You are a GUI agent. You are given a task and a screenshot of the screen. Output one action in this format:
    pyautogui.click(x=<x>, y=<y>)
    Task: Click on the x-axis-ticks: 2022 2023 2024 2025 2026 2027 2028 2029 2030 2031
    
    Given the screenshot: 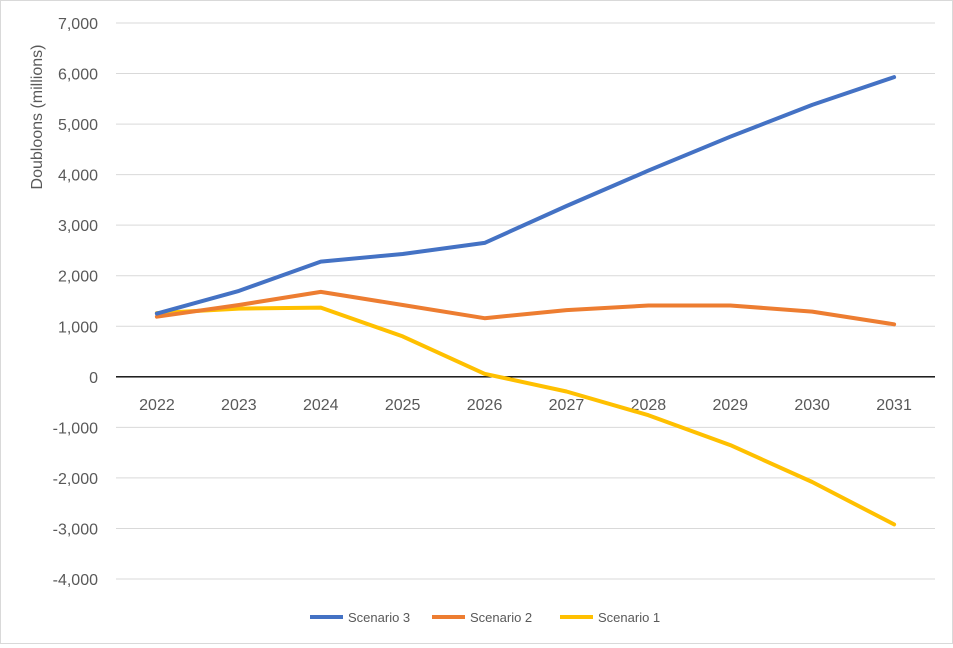 What is the action you would take?
    pyautogui.click(x=525, y=405)
    